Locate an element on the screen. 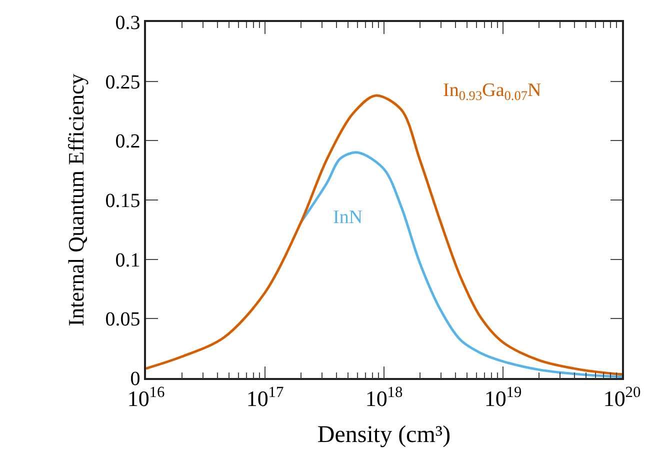  y-tick-label: 0.25 is located at coordinates (122, 82).